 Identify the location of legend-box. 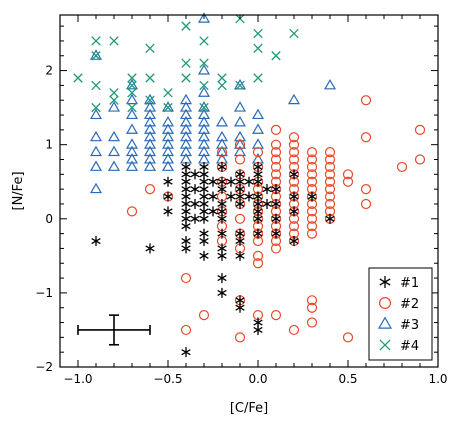
(400, 314).